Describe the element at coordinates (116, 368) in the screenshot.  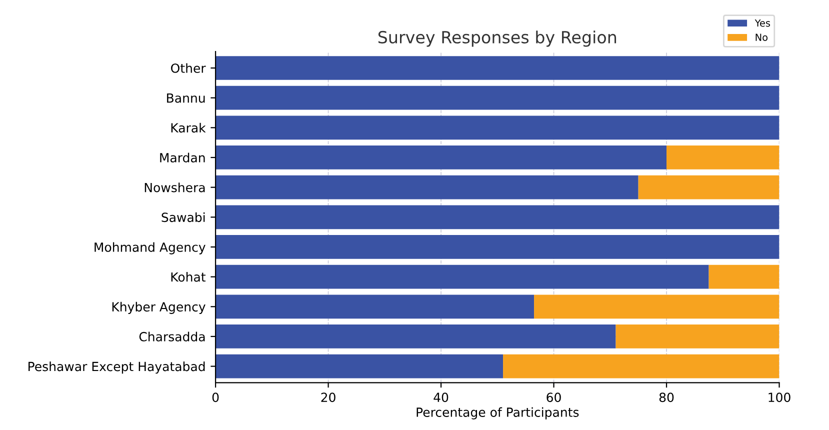
I see `y-tick-label: Peshawar Except Hayatabad` at that location.